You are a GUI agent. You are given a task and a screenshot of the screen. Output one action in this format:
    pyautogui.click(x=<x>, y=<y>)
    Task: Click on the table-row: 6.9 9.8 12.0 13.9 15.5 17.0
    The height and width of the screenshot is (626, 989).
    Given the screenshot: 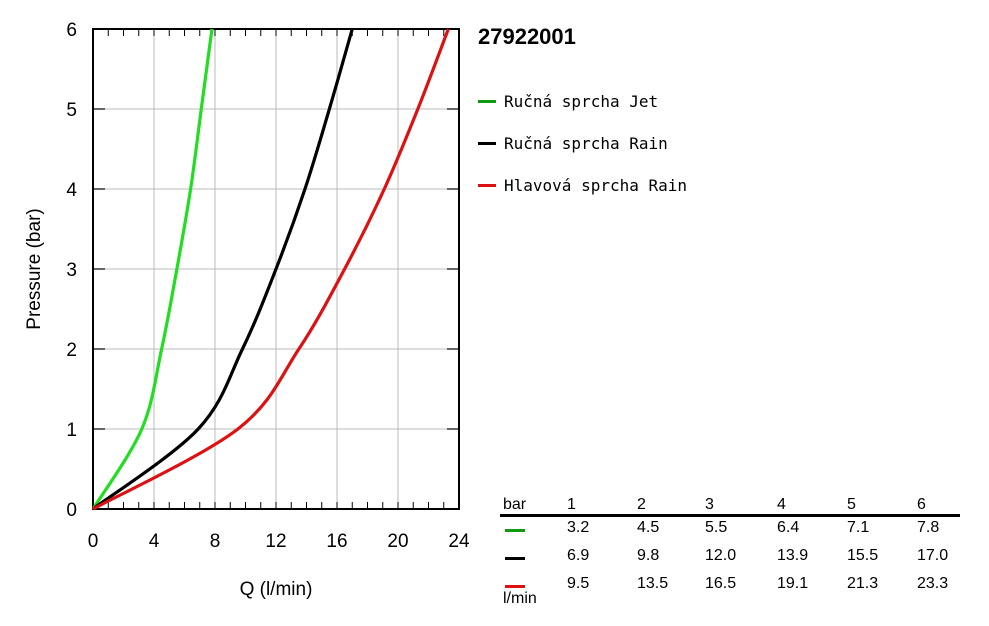 What is the action you would take?
    pyautogui.click(x=730, y=559)
    